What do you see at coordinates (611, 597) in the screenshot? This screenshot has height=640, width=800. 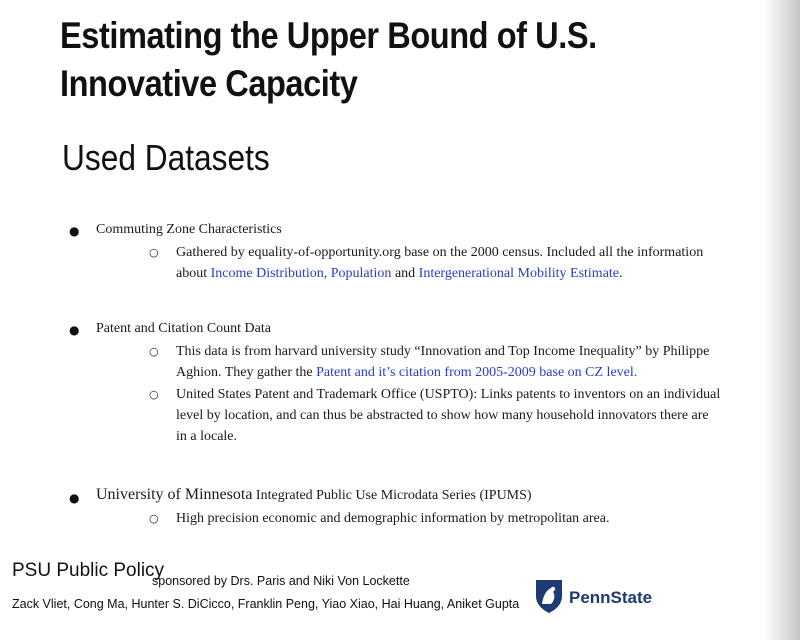 I see `pennstate-logo-text: PennState` at bounding box center [611, 597].